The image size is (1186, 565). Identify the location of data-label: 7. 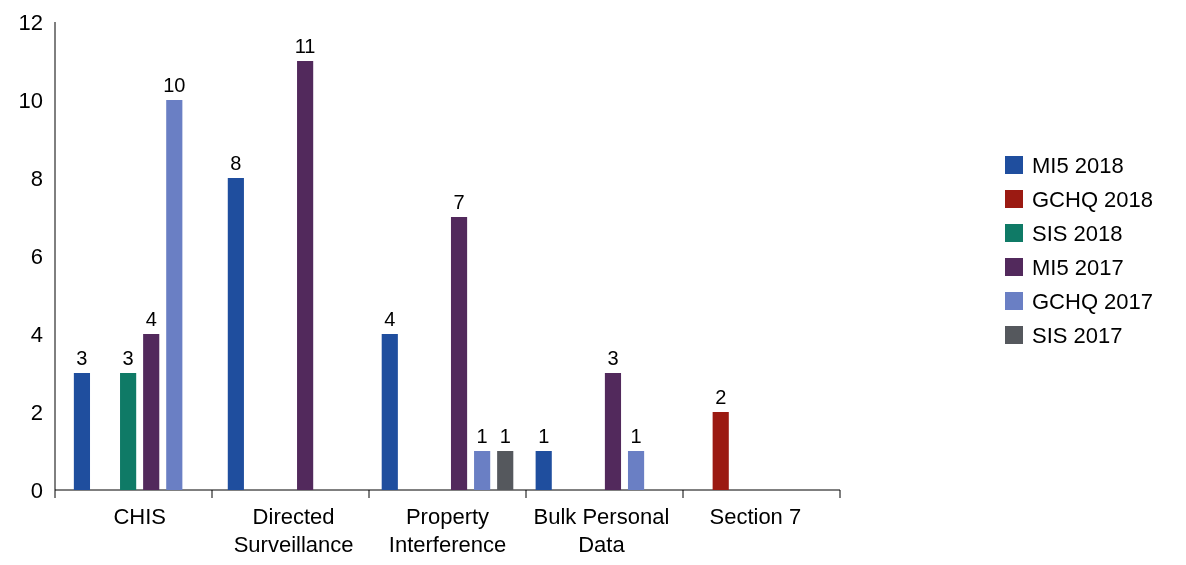
(459, 202).